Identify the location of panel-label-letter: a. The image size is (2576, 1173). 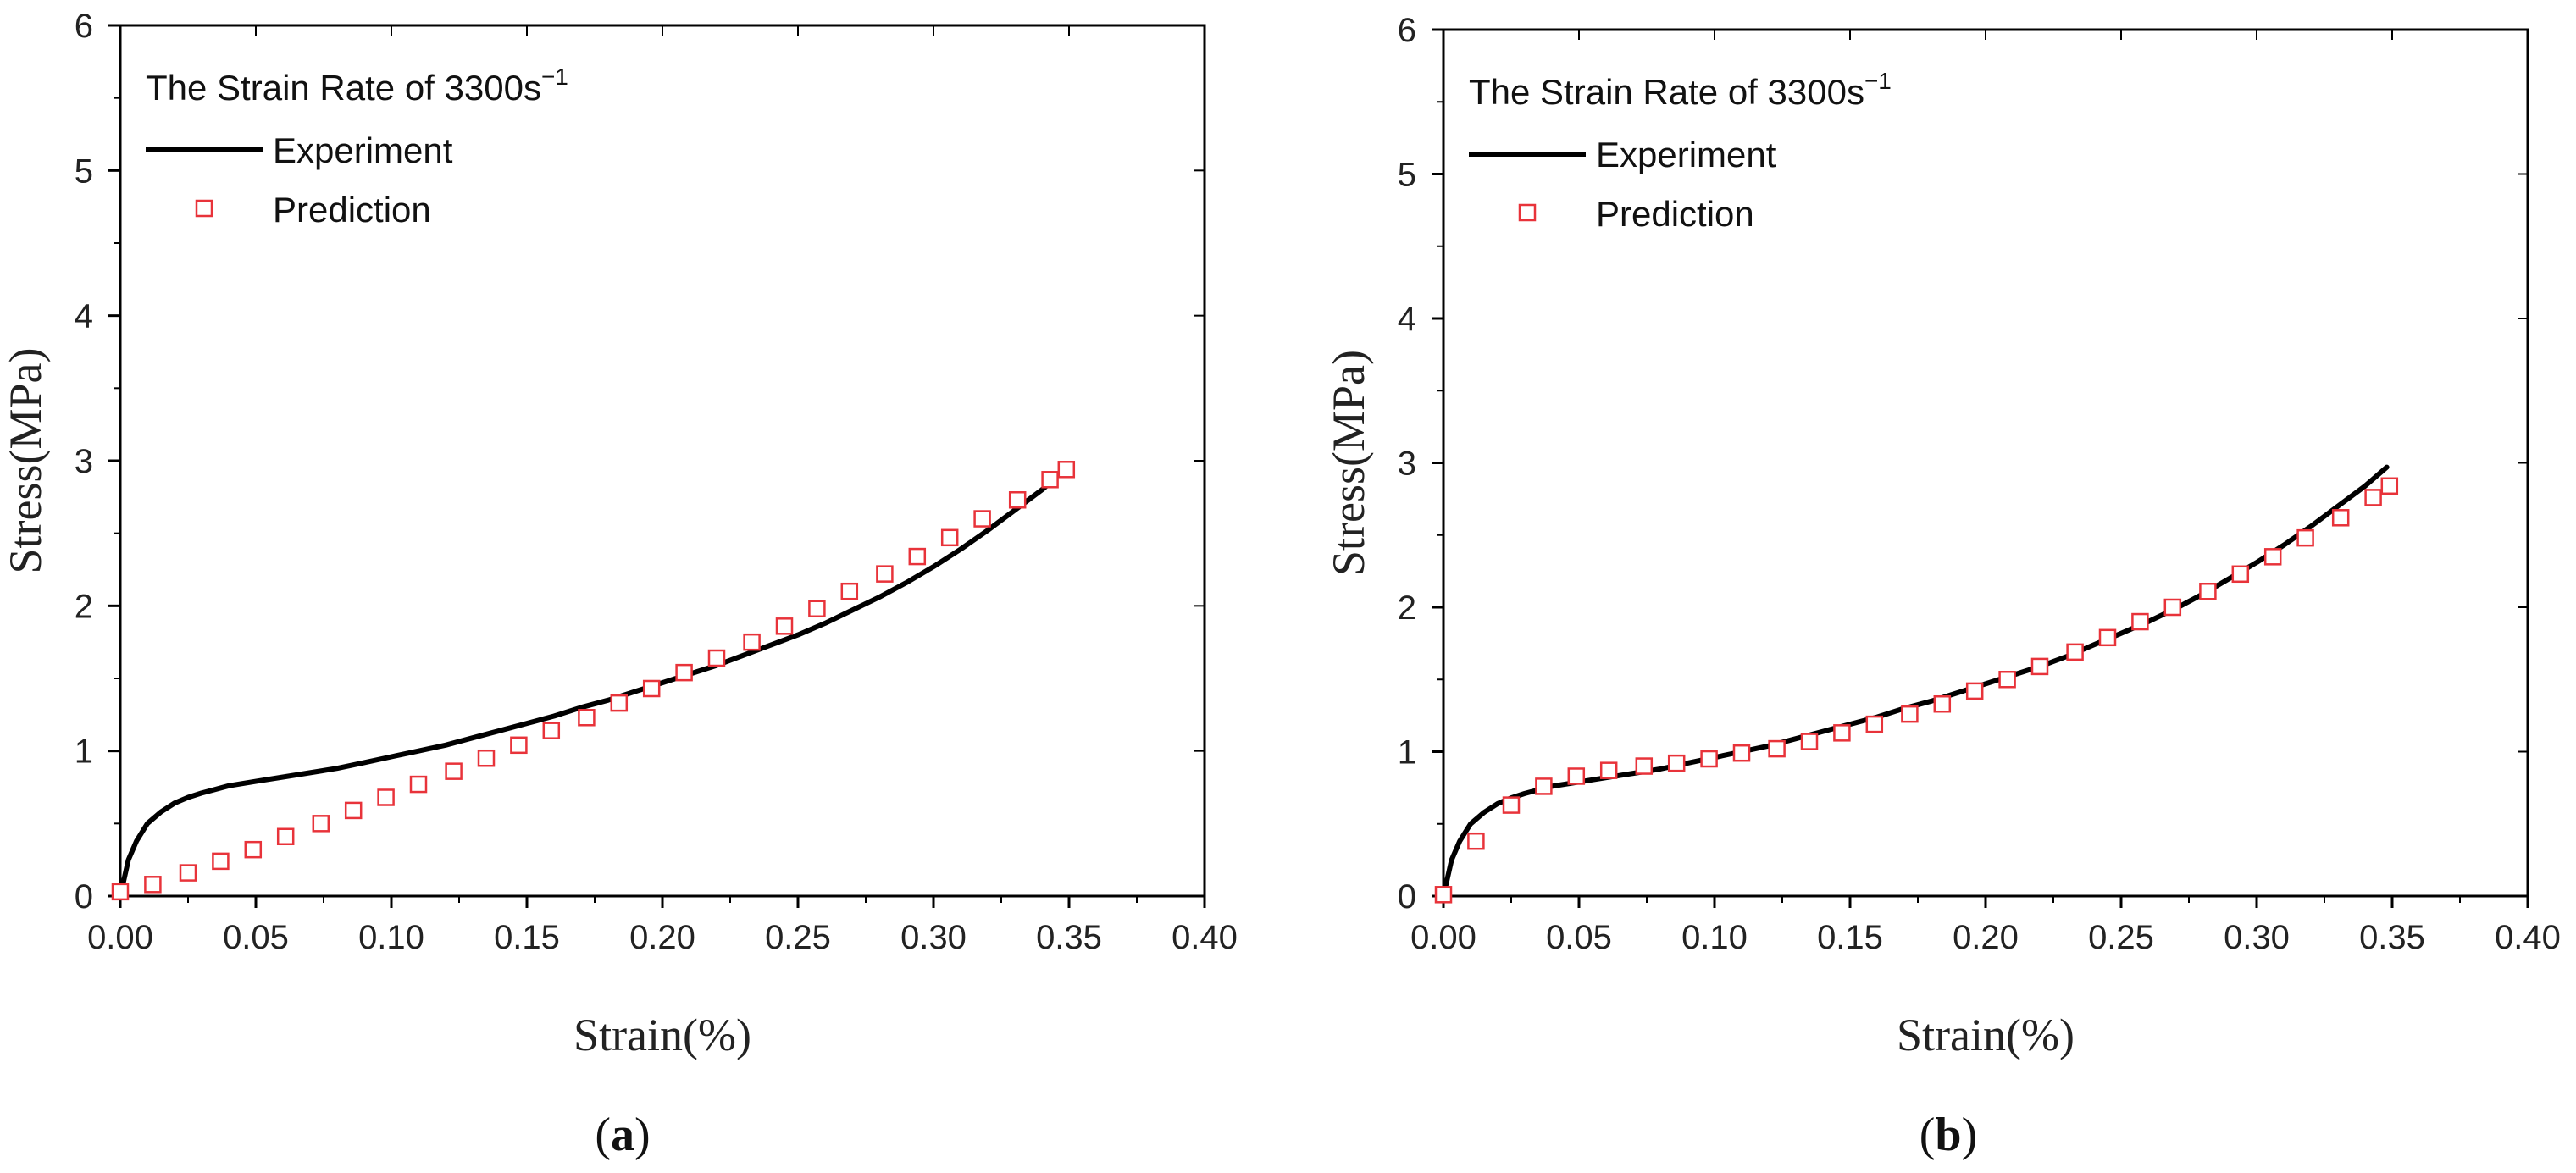
(622, 1135).